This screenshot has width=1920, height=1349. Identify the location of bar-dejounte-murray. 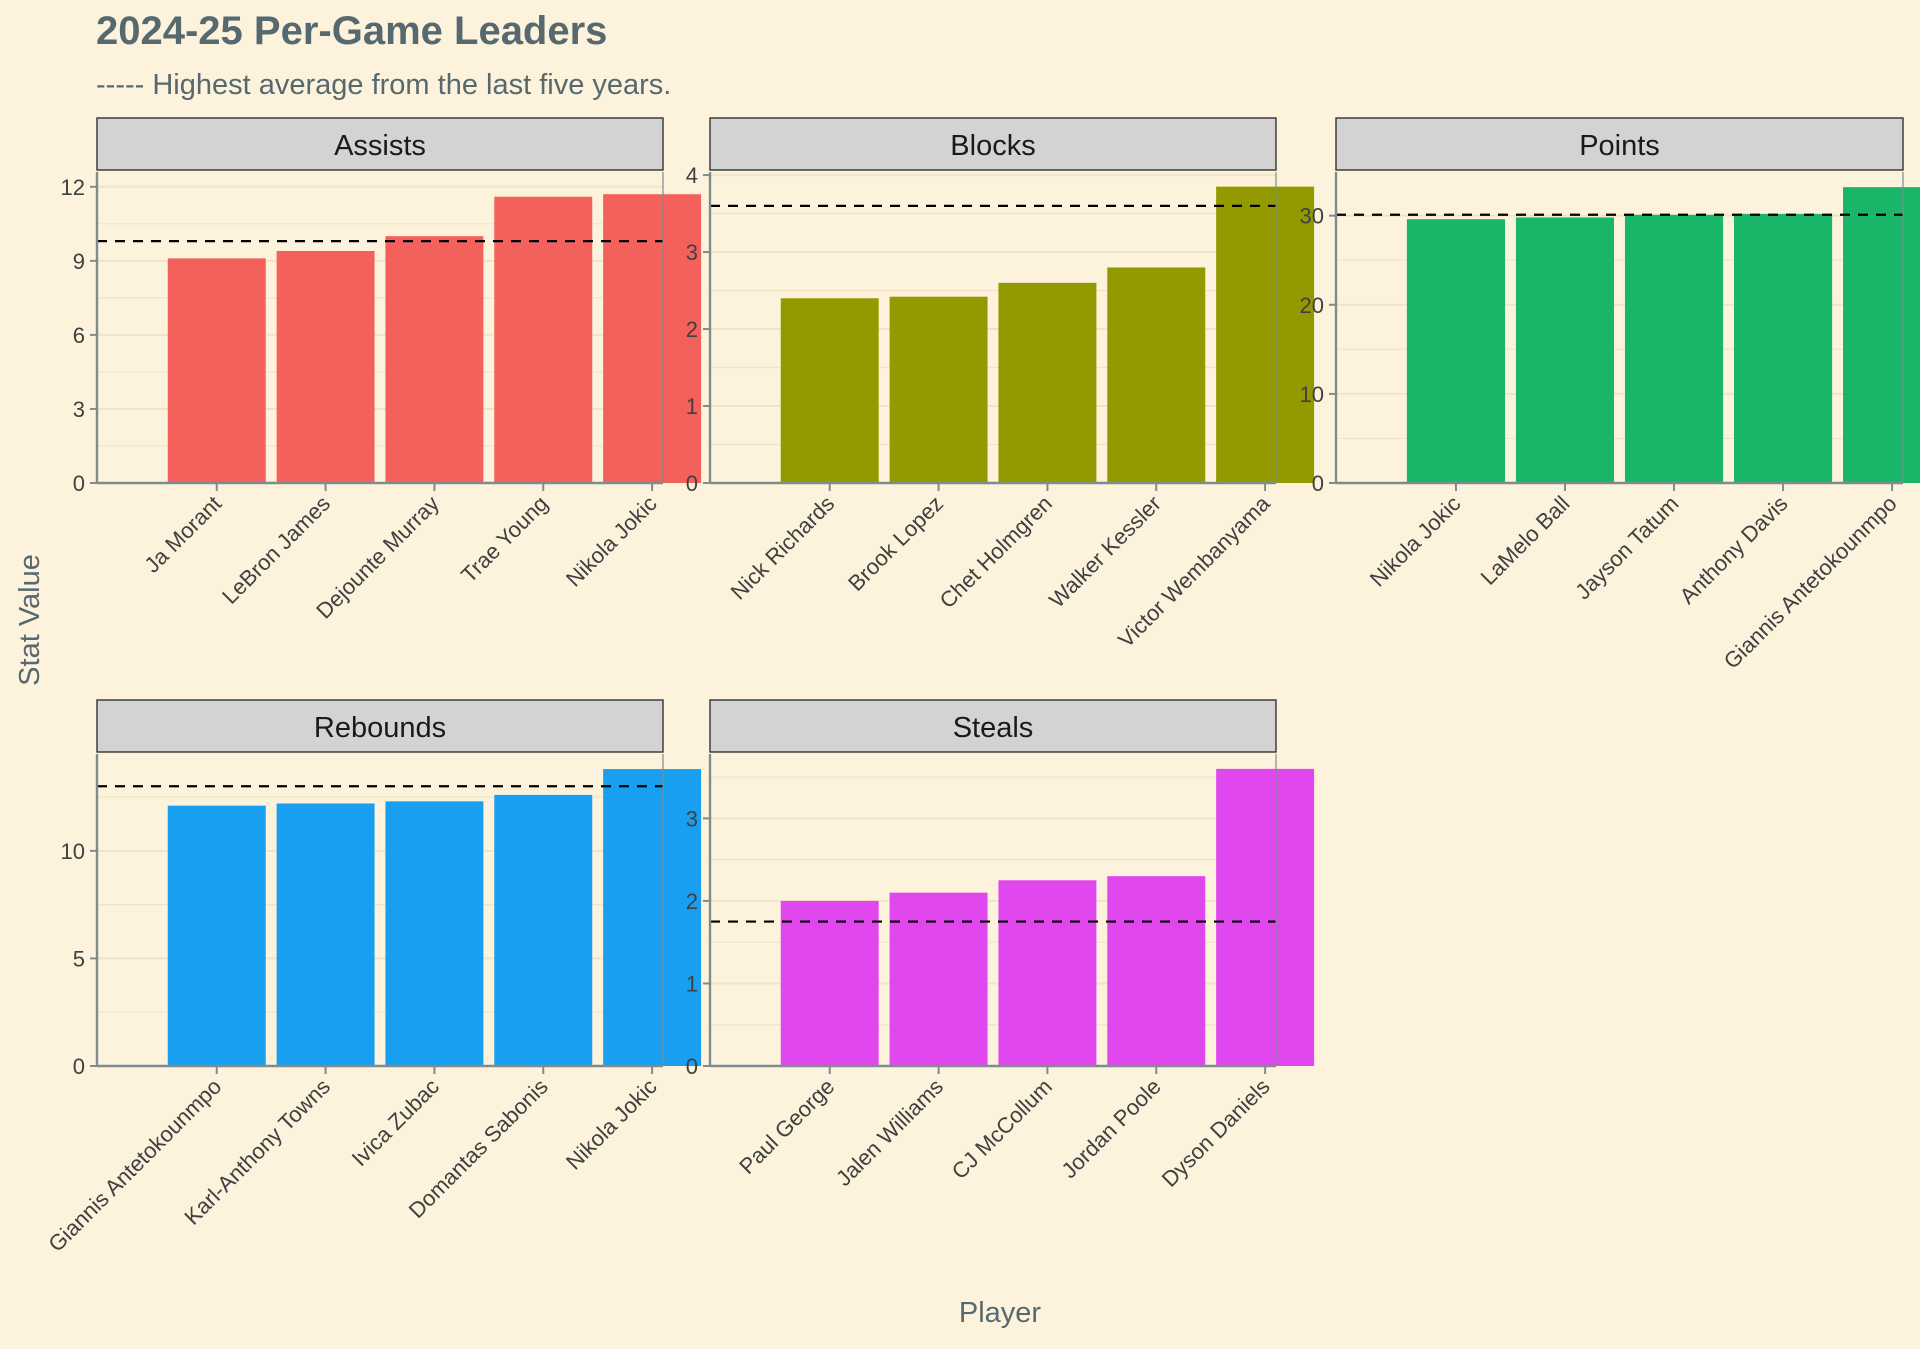
(434, 359).